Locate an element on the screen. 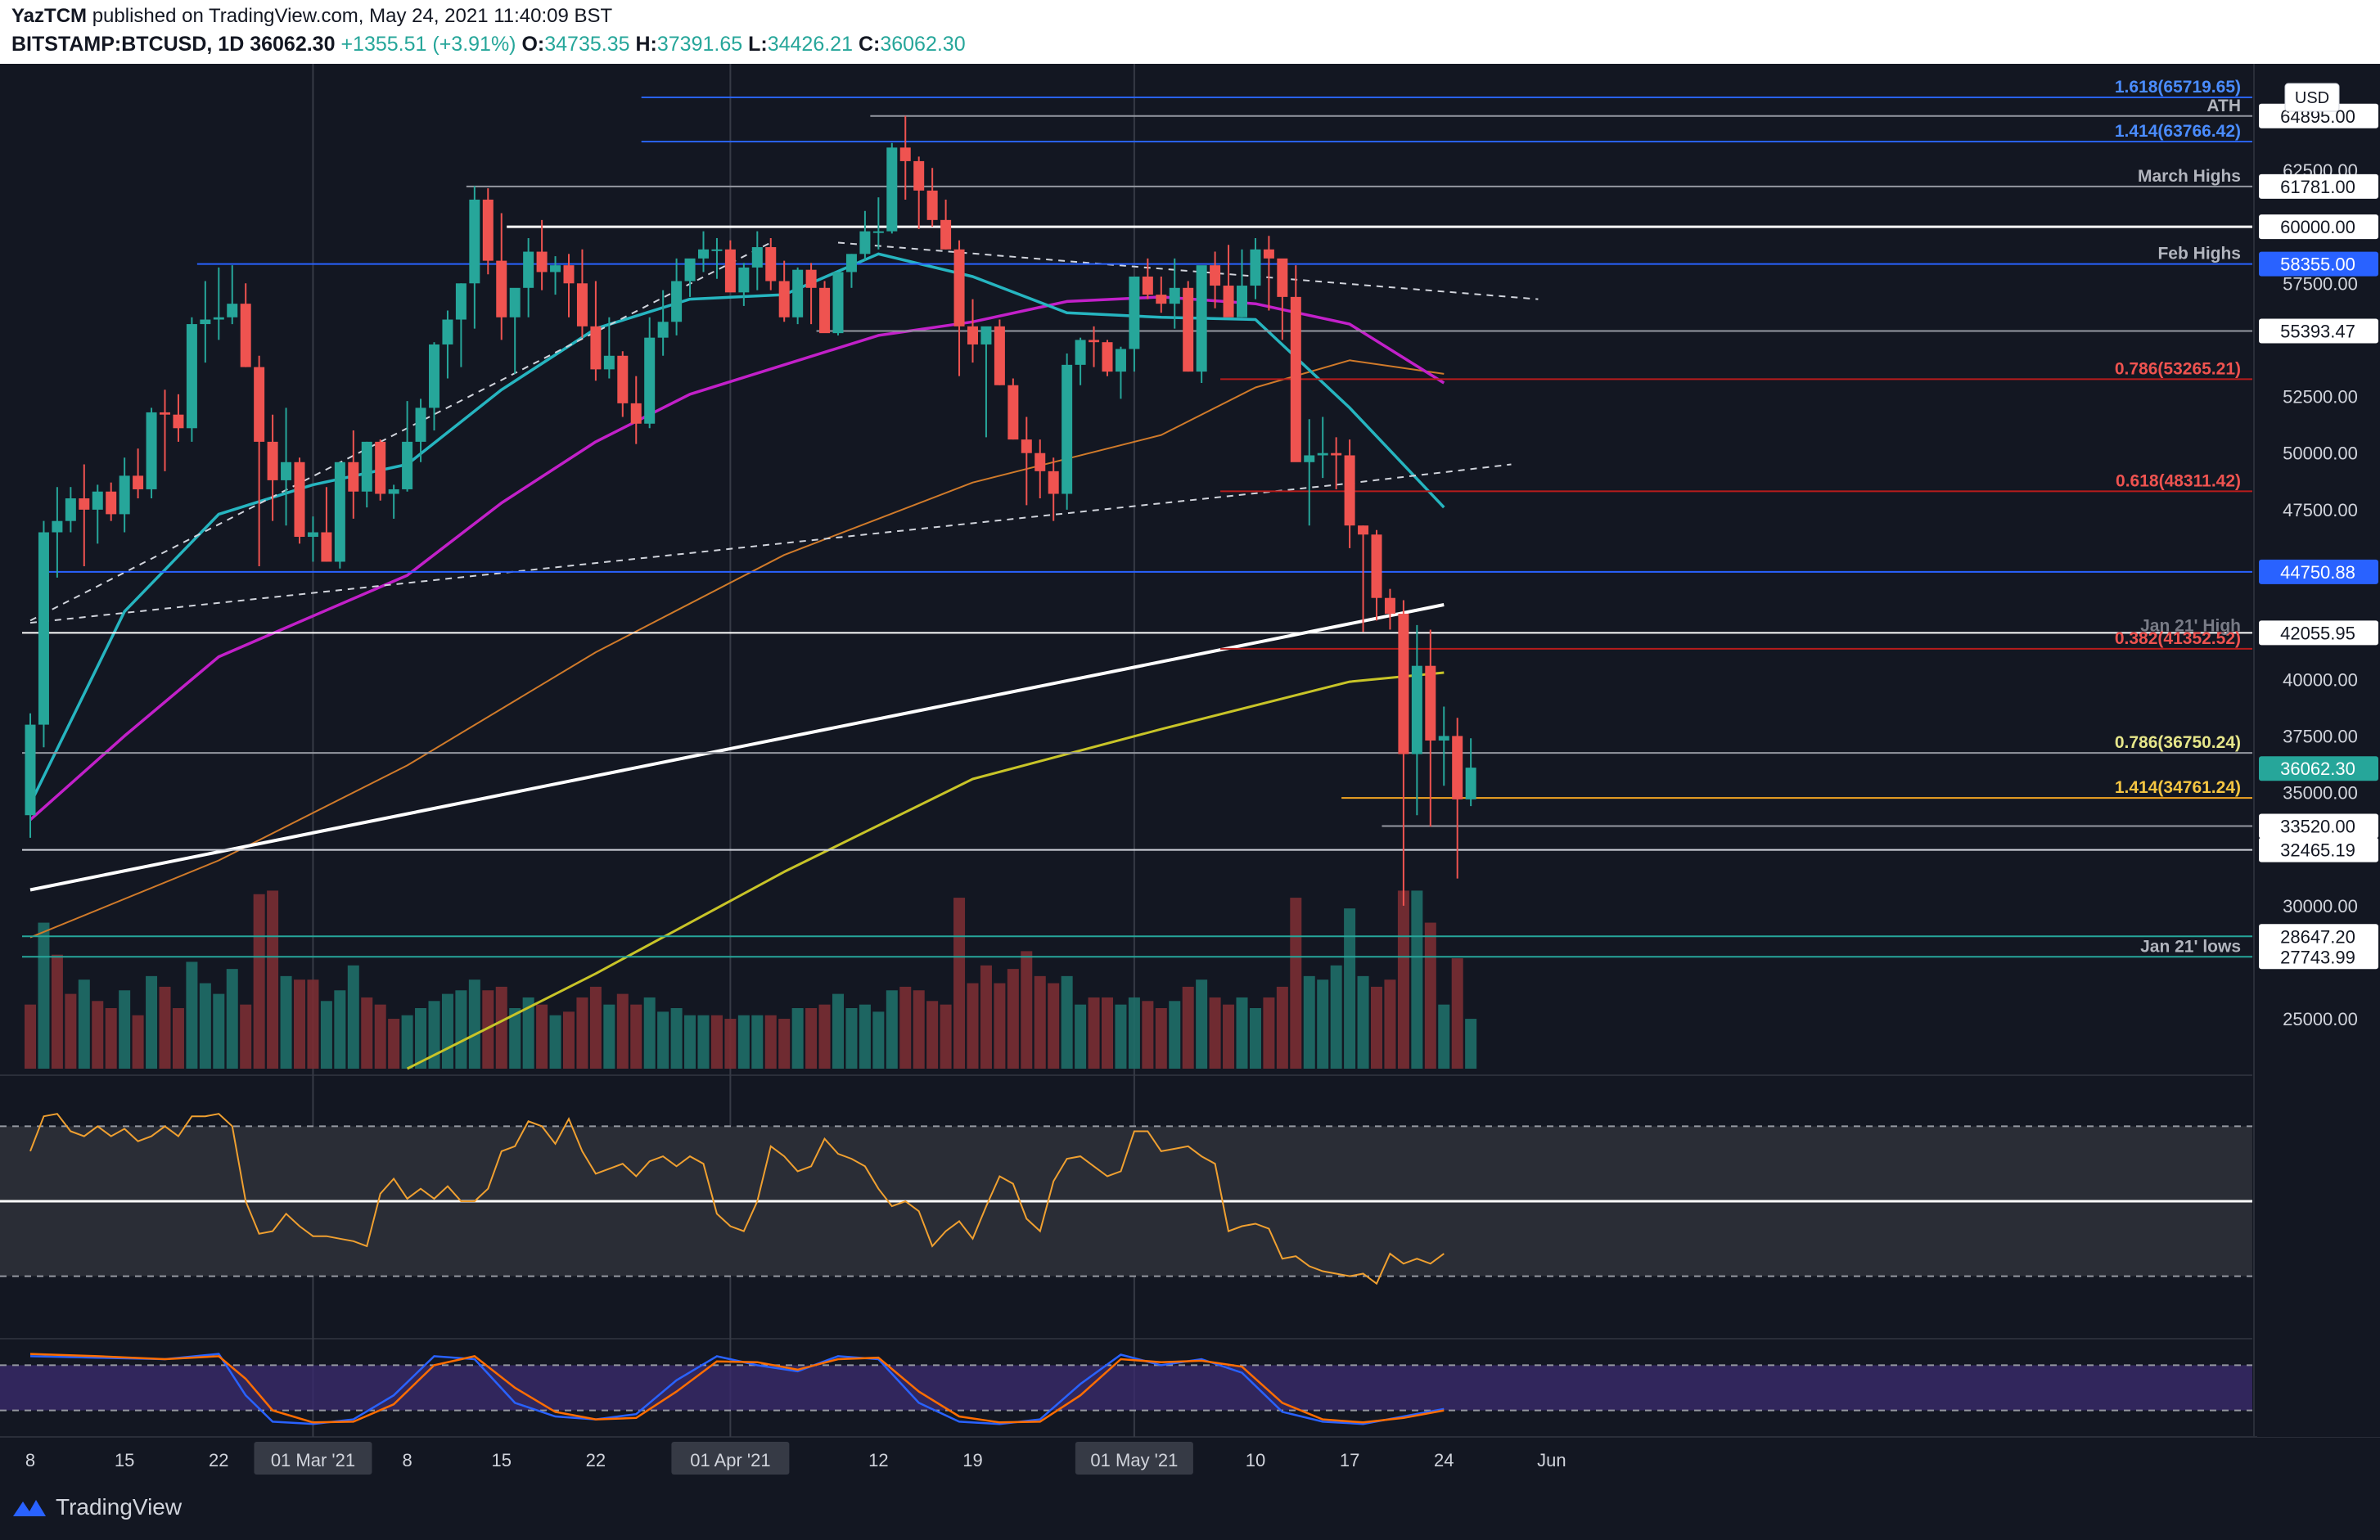 This screenshot has height=1540, width=2380. stoch-rsi-pane: 100.000.00 is located at coordinates (1174, 1388).